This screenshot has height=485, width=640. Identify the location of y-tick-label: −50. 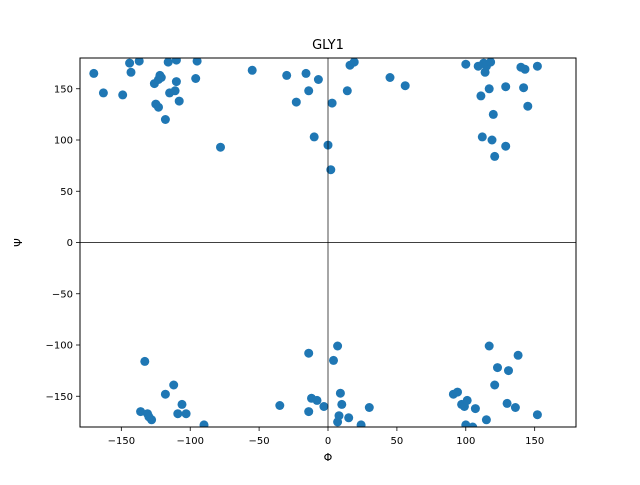
(62, 294).